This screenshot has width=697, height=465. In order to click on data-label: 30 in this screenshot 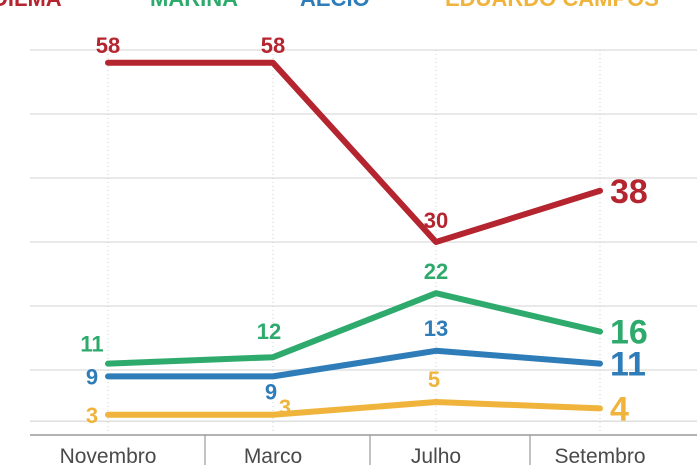, I will do `click(436, 220)`.